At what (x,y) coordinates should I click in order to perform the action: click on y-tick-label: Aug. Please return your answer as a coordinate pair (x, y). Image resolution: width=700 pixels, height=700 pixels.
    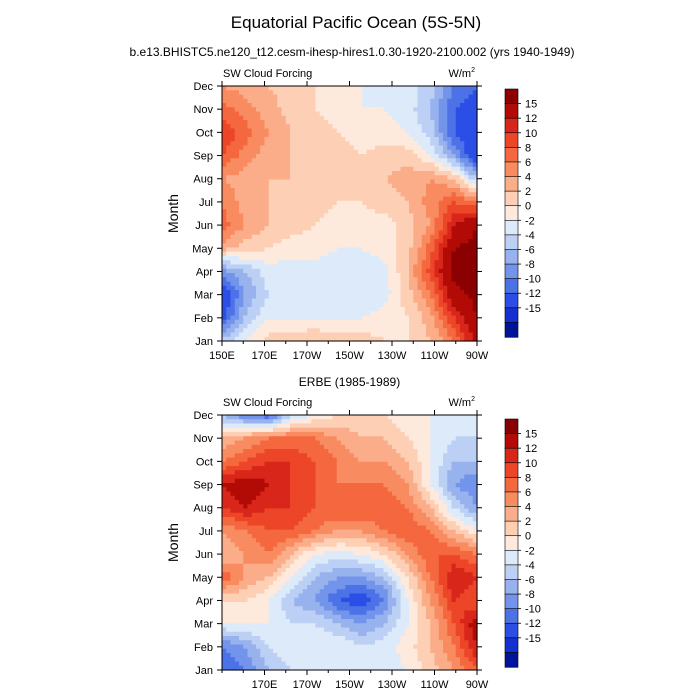
    Looking at the image, I should click on (203, 180).